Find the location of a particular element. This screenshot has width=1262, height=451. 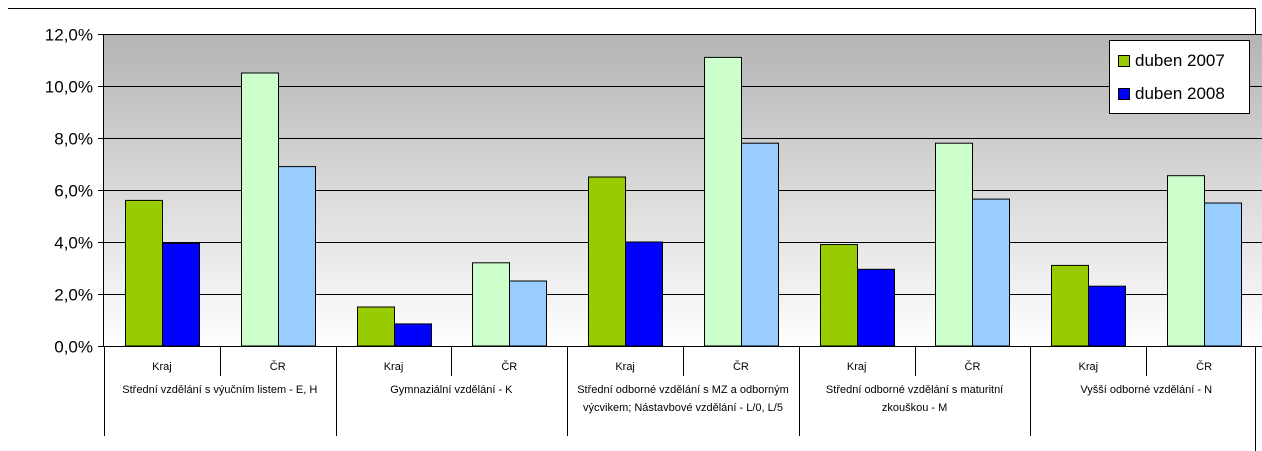

legend-item-2008: duben 2008 is located at coordinates (1171, 94).